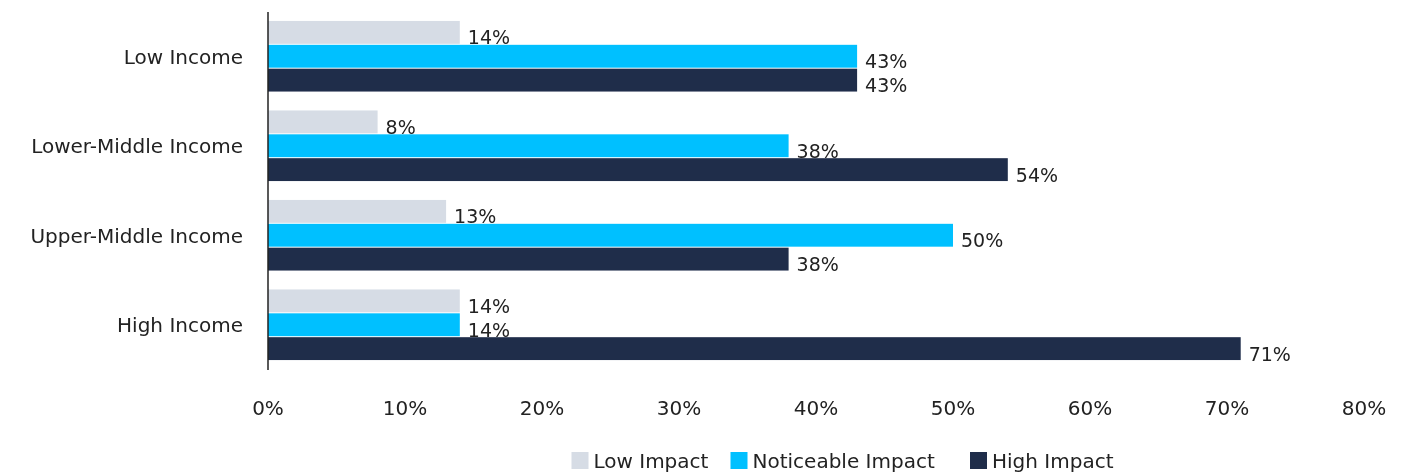  What do you see at coordinates (651, 461) in the screenshot?
I see `legend-label: Low Impact` at bounding box center [651, 461].